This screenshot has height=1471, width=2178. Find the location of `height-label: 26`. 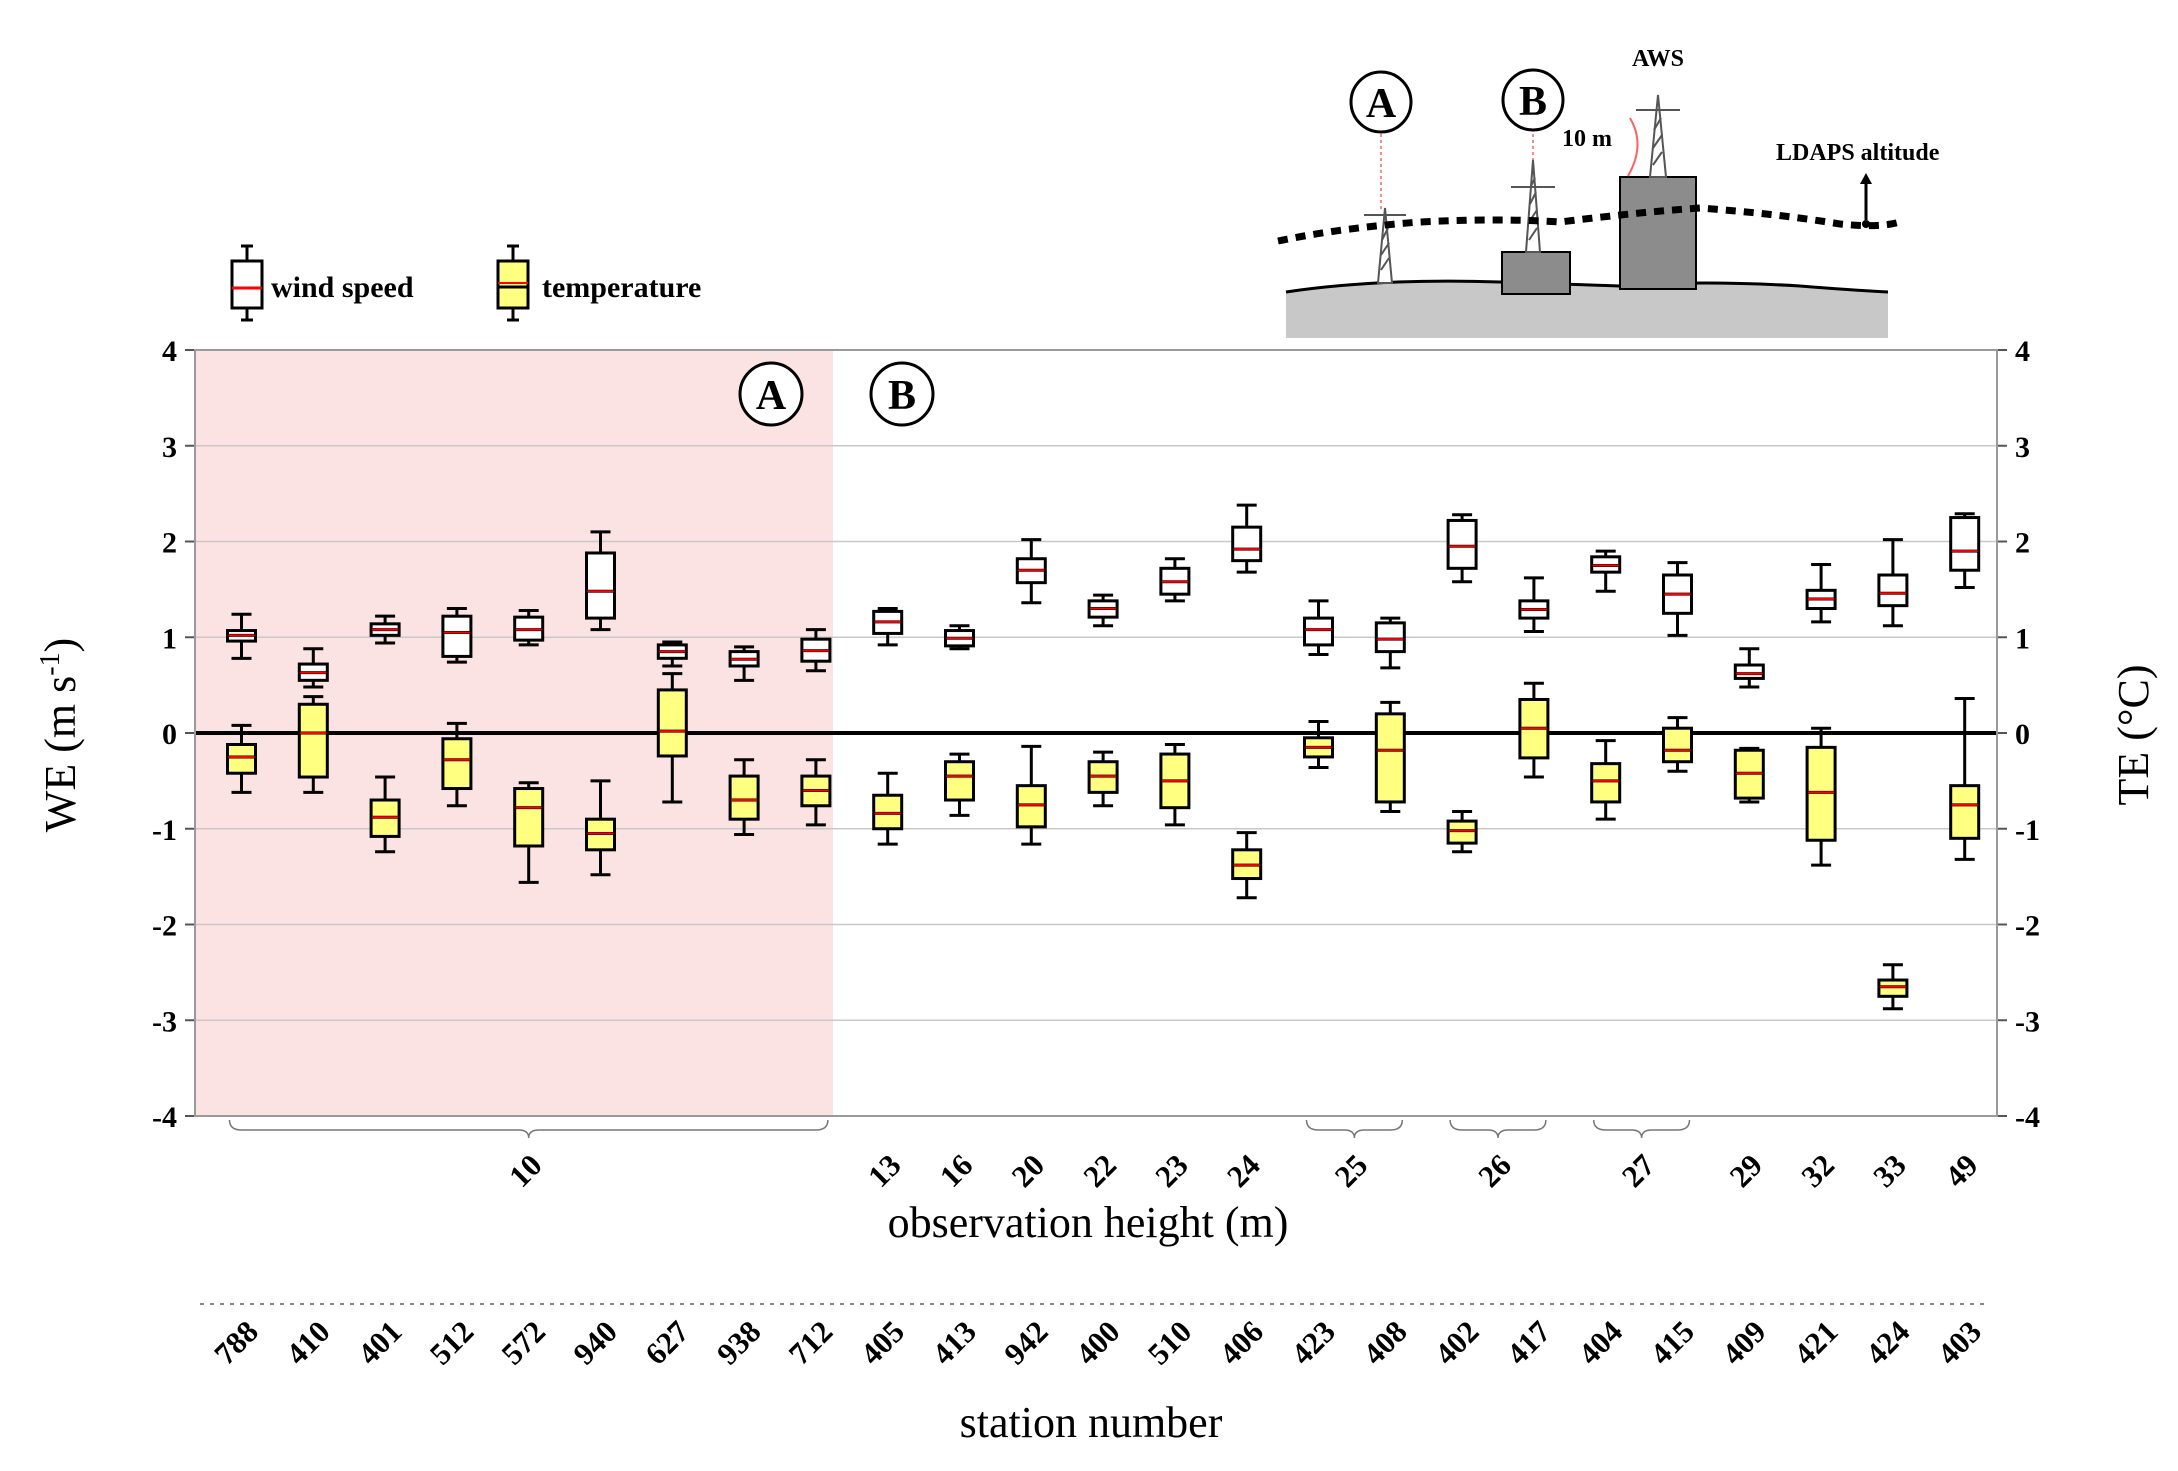

height-label: 26 is located at coordinates (1494, 1170).